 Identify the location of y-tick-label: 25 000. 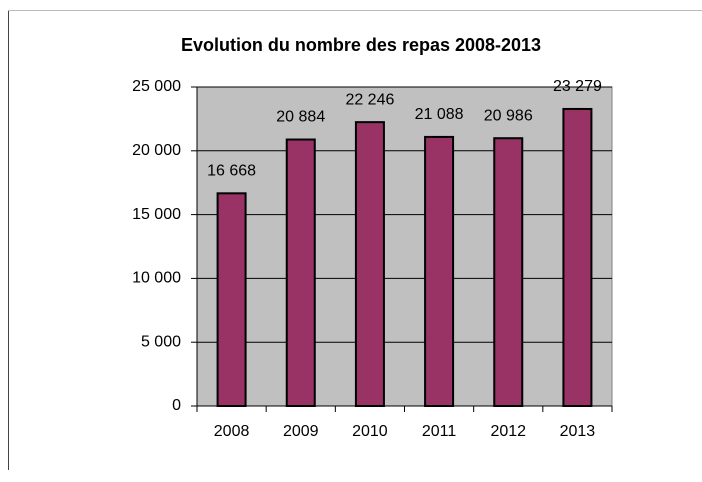
(156, 86).